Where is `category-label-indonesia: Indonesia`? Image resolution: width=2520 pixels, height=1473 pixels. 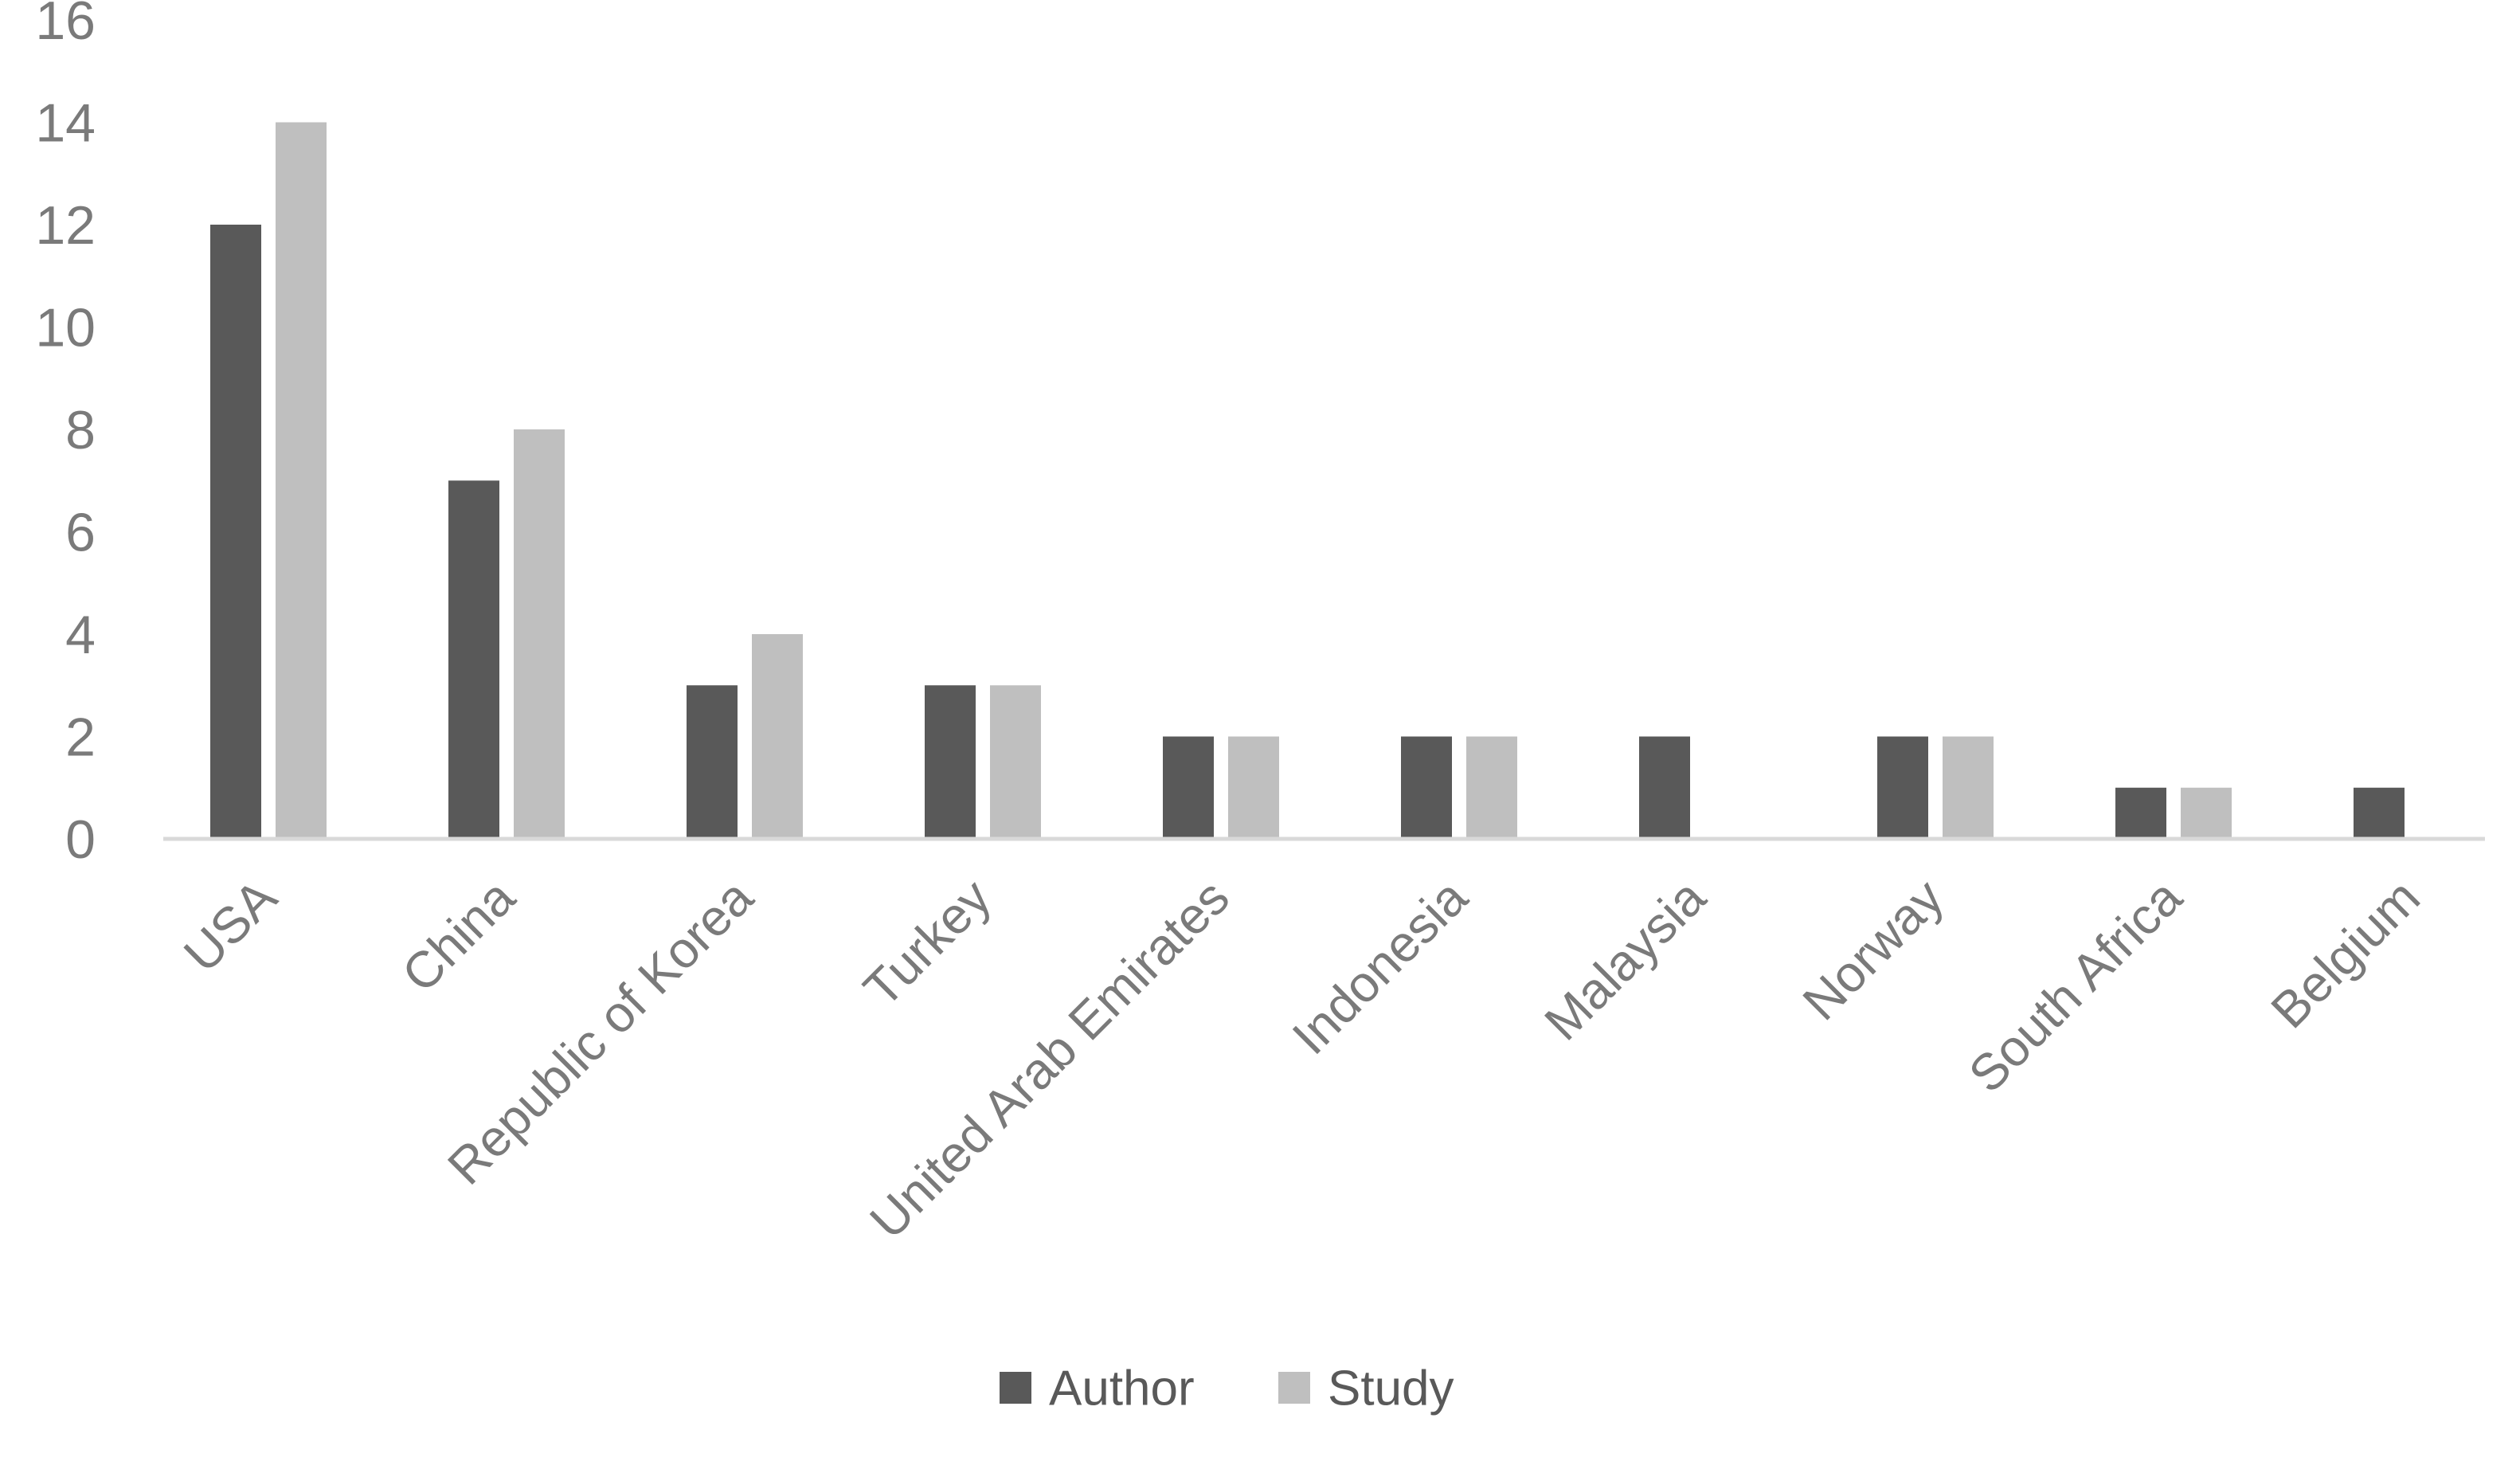
category-label-indonesia: Indonesia is located at coordinates (1380, 966).